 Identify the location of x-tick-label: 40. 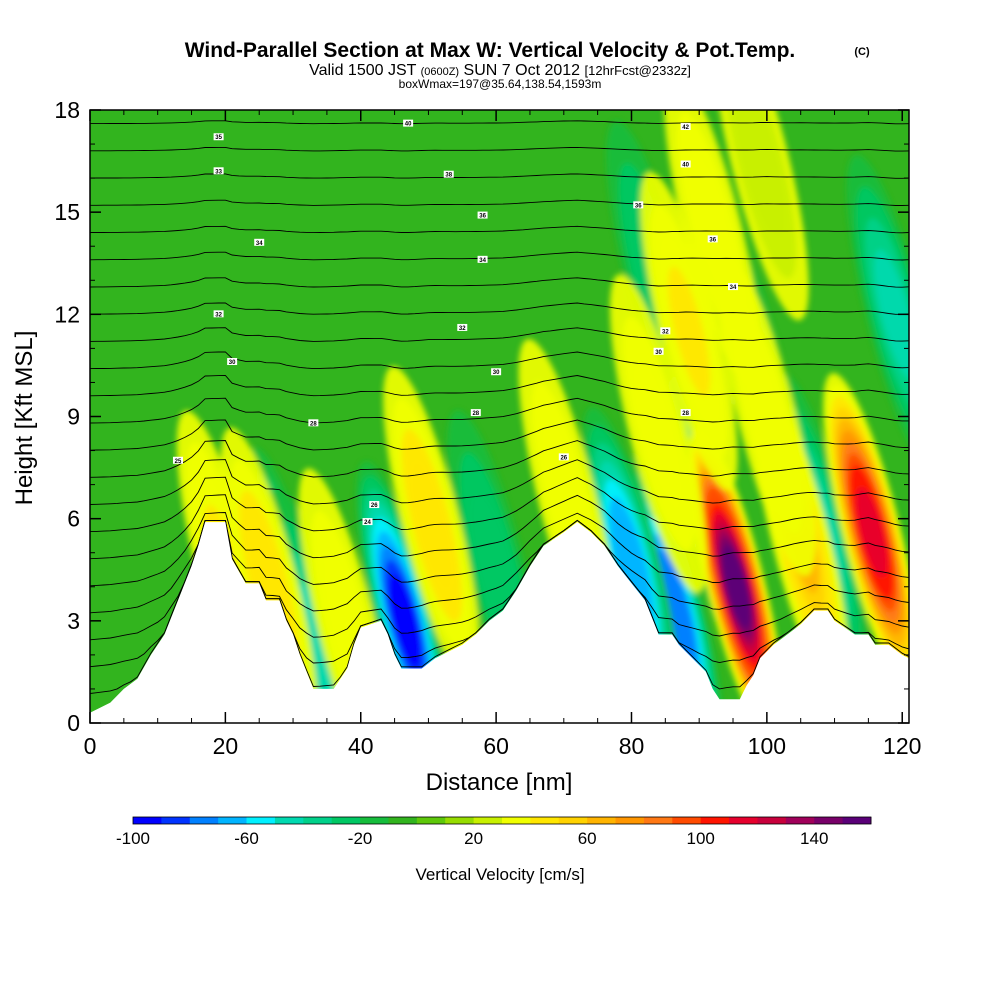
(361, 746).